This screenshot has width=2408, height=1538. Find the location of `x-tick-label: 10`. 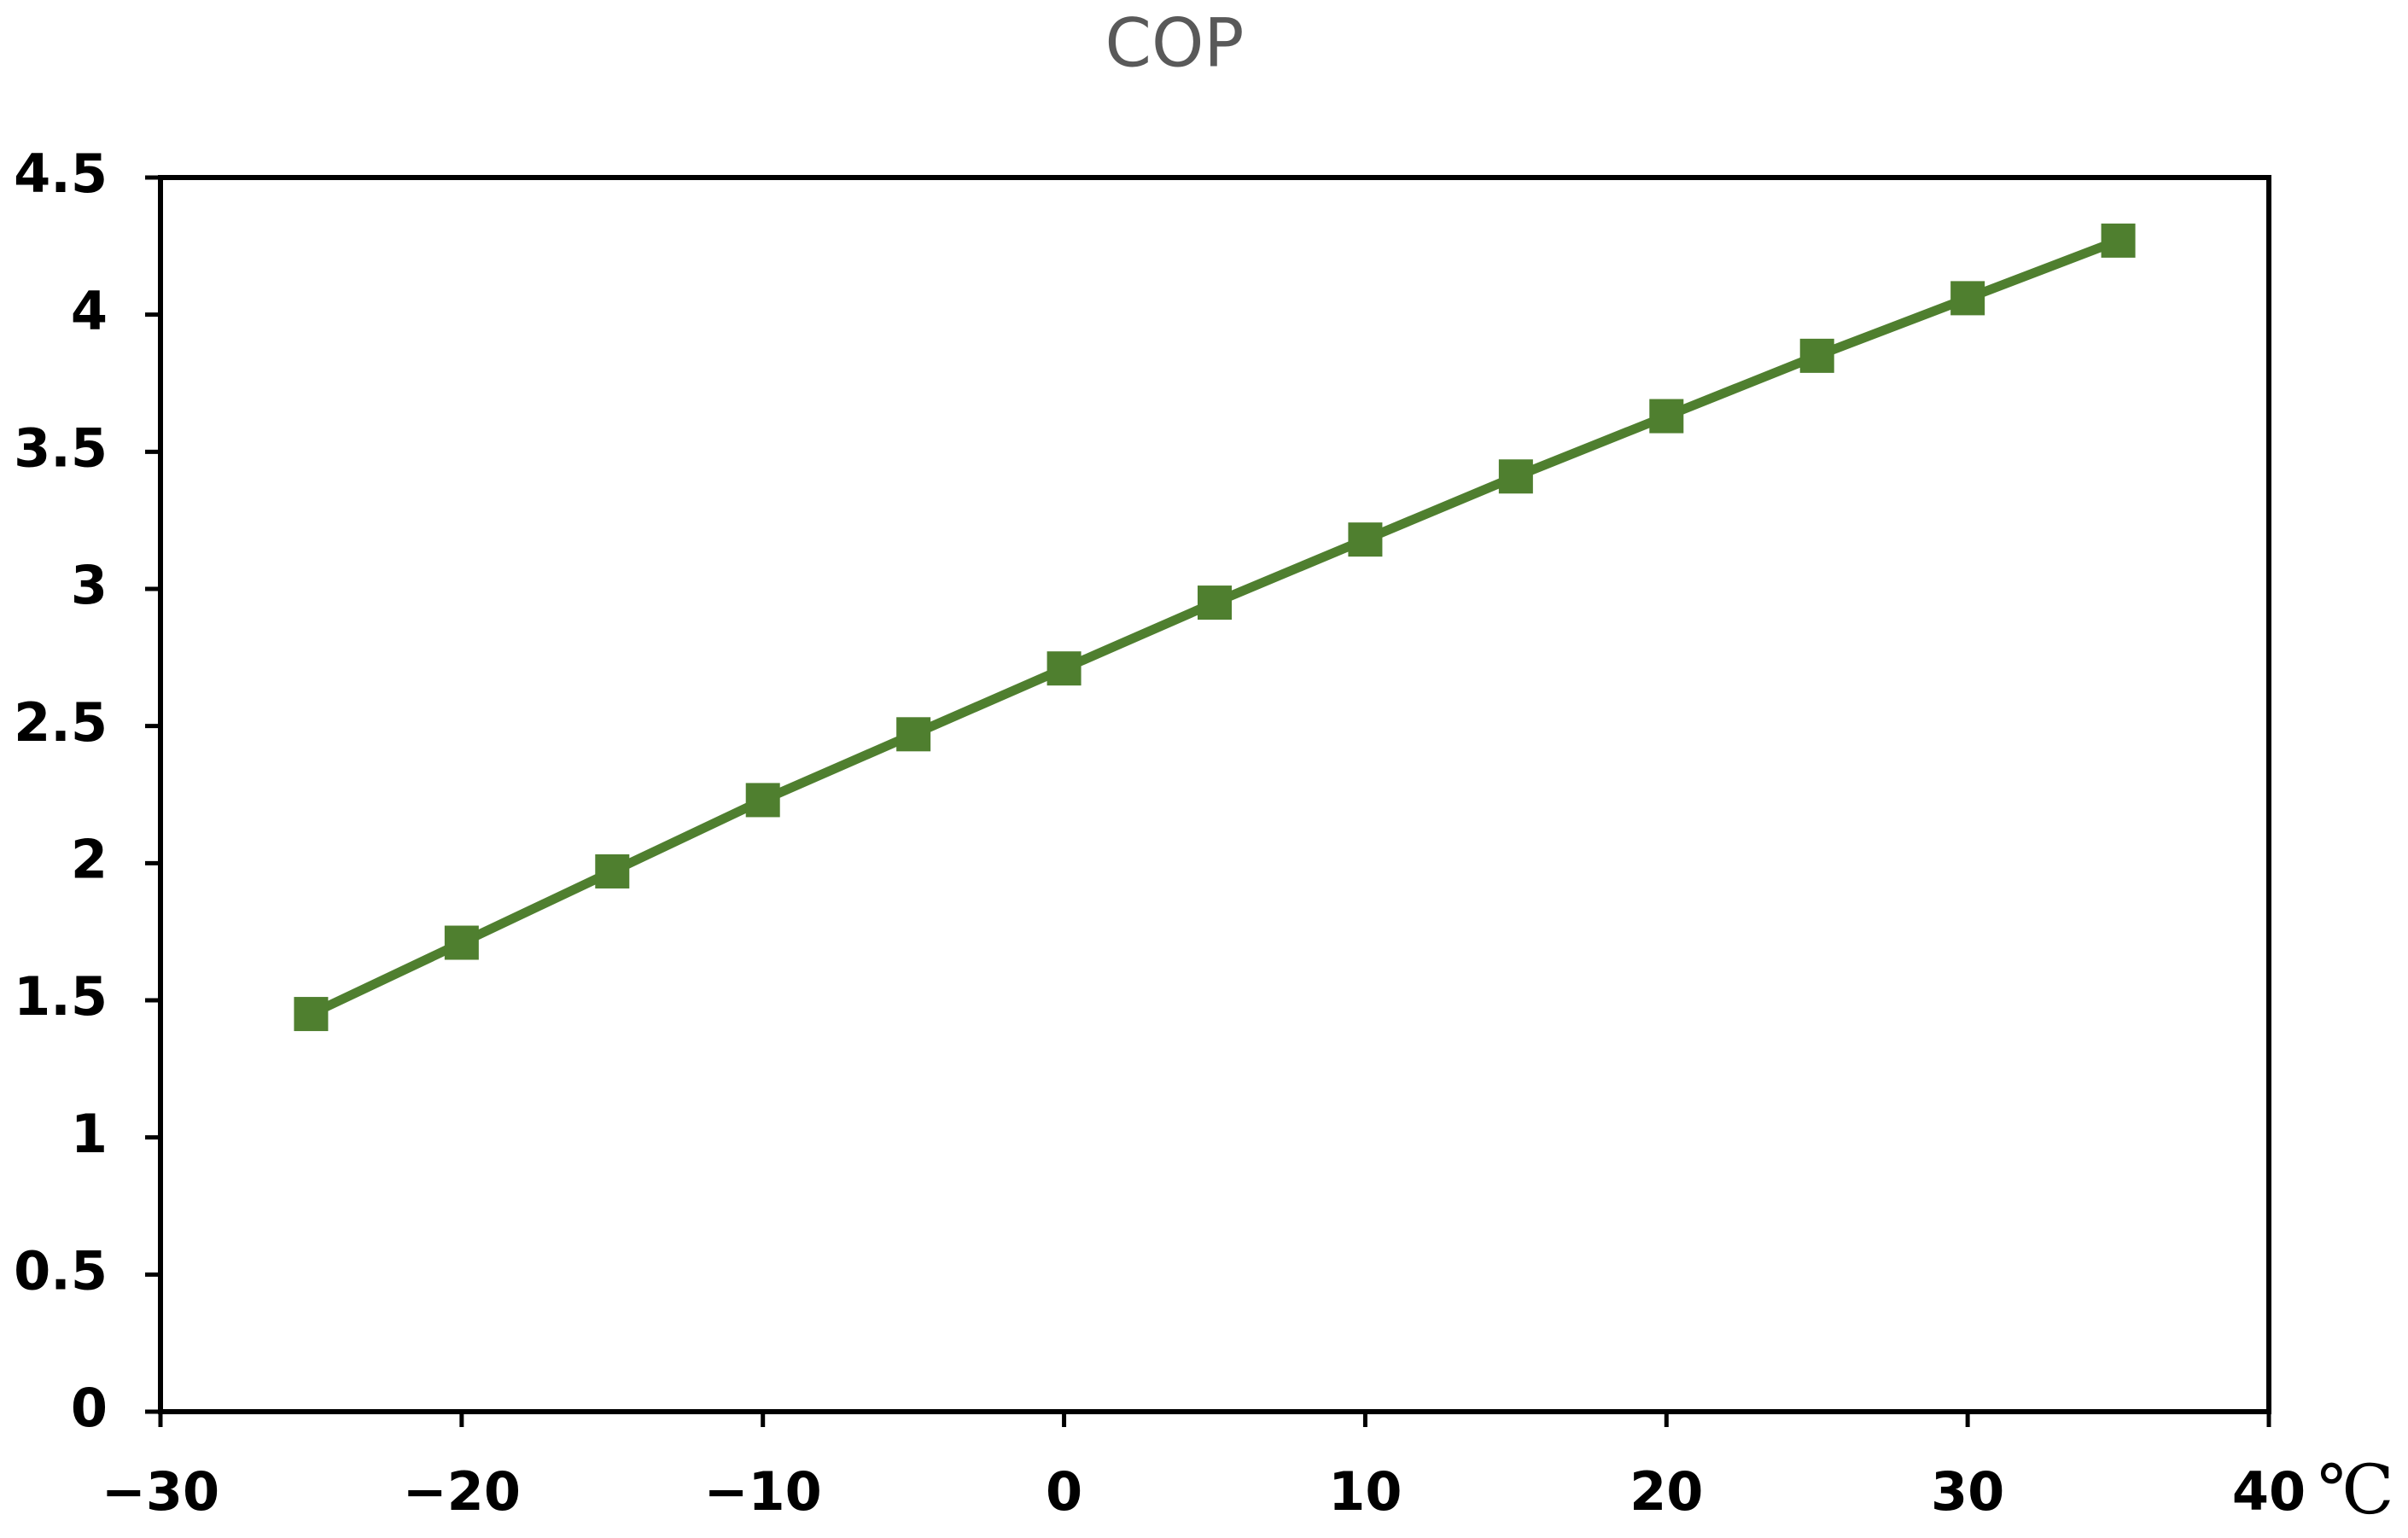

x-tick-label: 10 is located at coordinates (1365, 1491).